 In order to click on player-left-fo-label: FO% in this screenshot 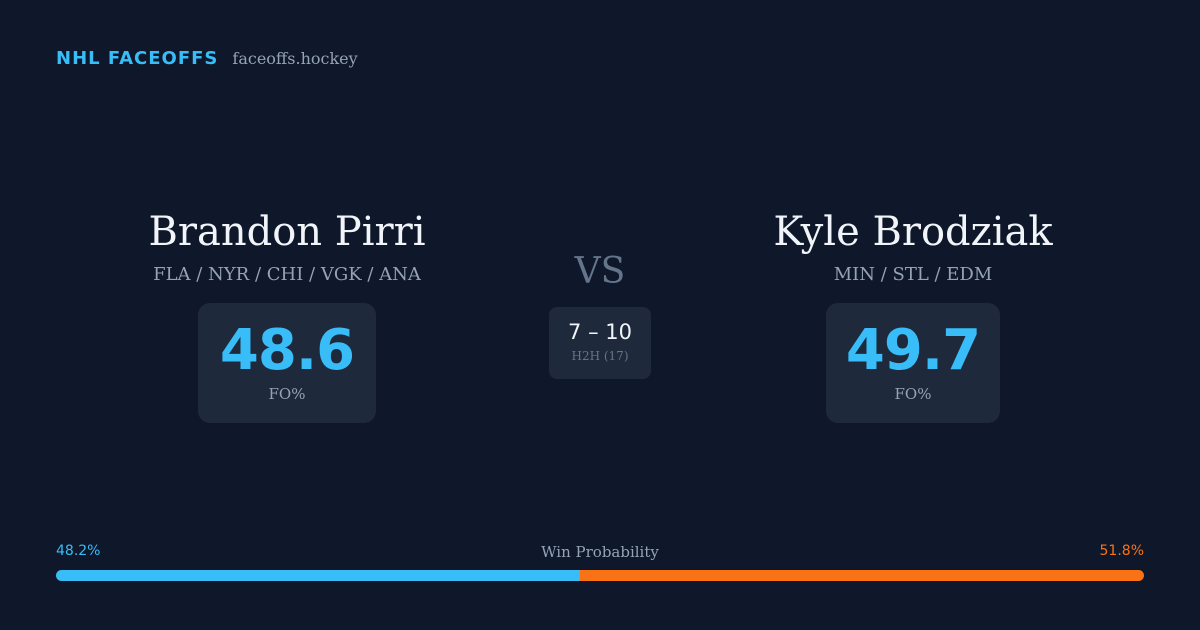, I will do `click(287, 394)`.